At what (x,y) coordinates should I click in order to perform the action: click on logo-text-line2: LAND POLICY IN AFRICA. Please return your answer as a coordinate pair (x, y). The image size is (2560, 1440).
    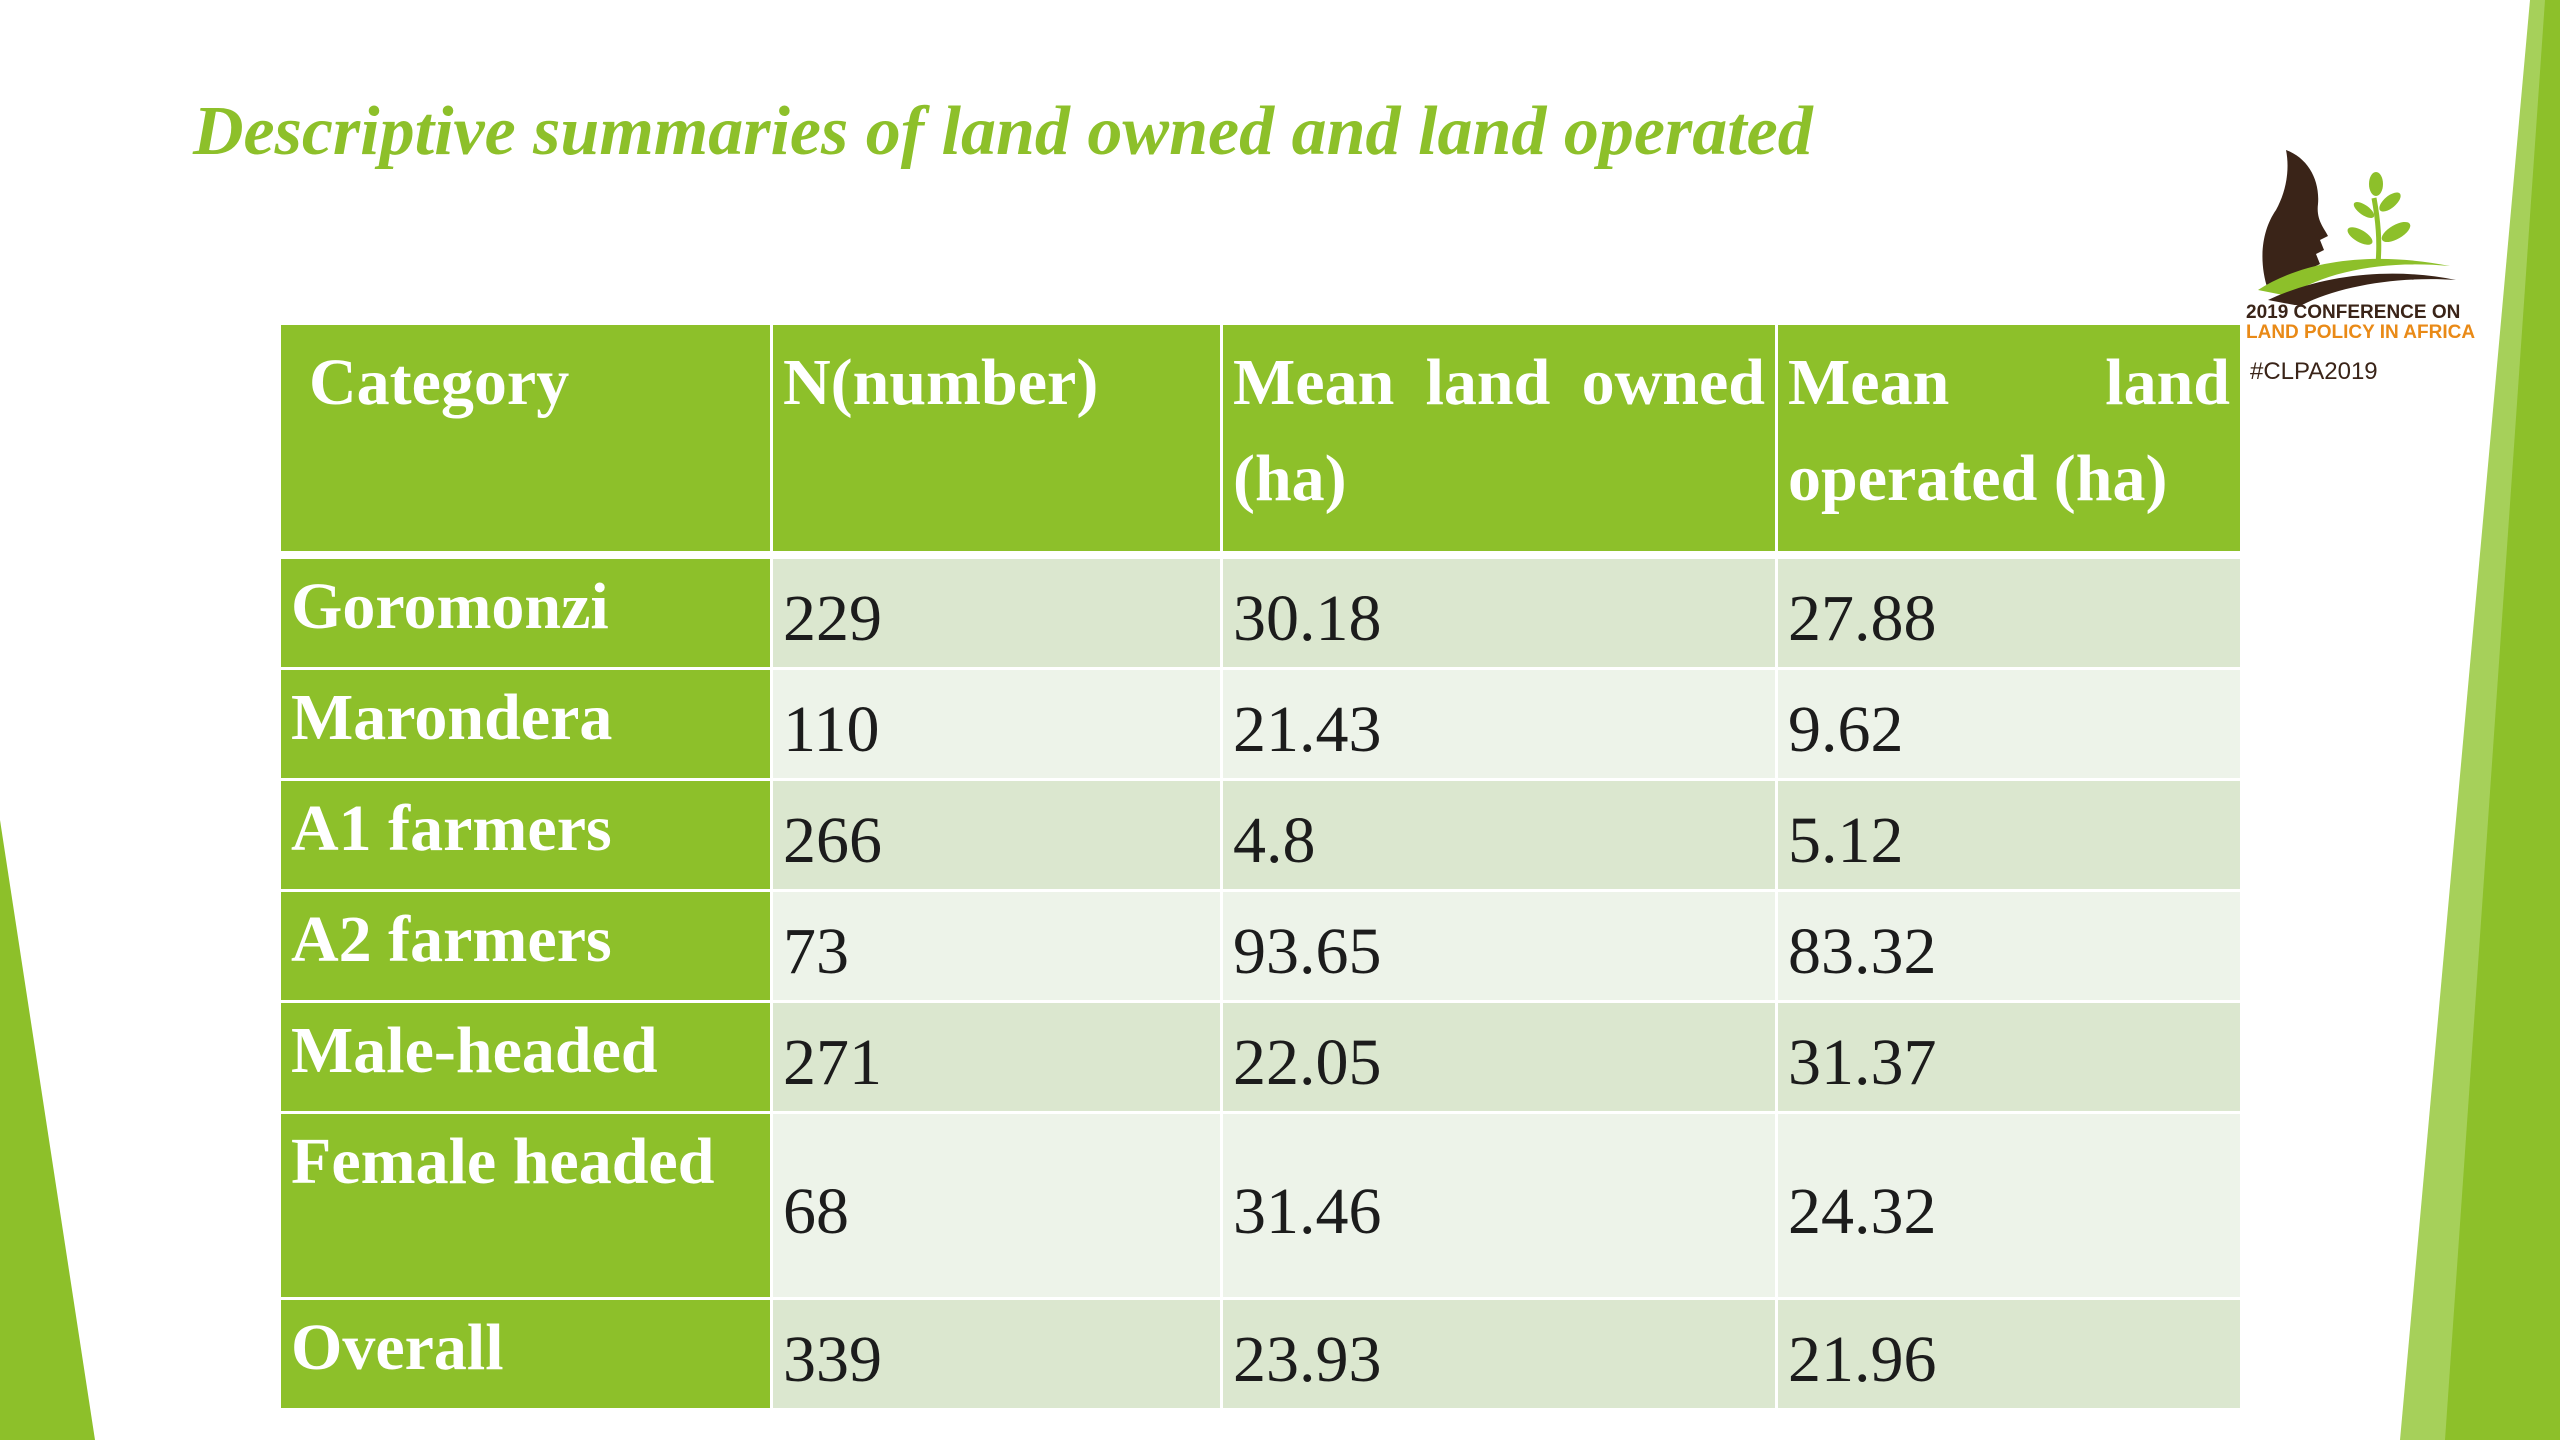
    Looking at the image, I should click on (2361, 332).